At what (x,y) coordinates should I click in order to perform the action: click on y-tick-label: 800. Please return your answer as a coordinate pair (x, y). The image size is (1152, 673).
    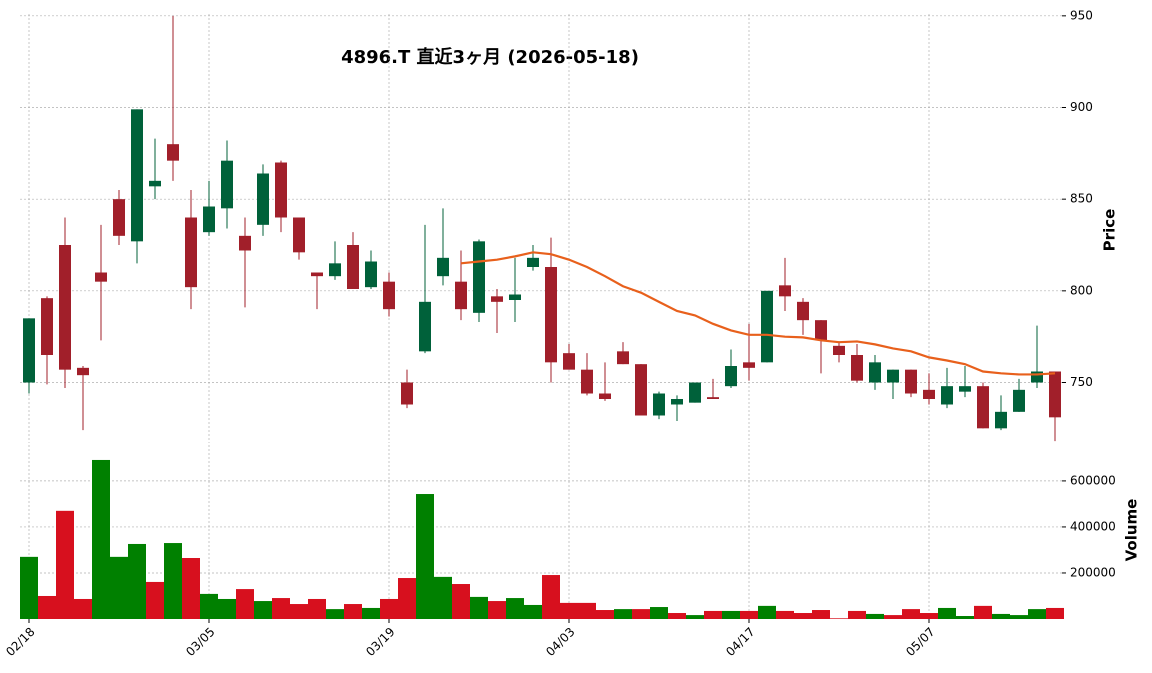
    Looking at the image, I should click on (1081, 290).